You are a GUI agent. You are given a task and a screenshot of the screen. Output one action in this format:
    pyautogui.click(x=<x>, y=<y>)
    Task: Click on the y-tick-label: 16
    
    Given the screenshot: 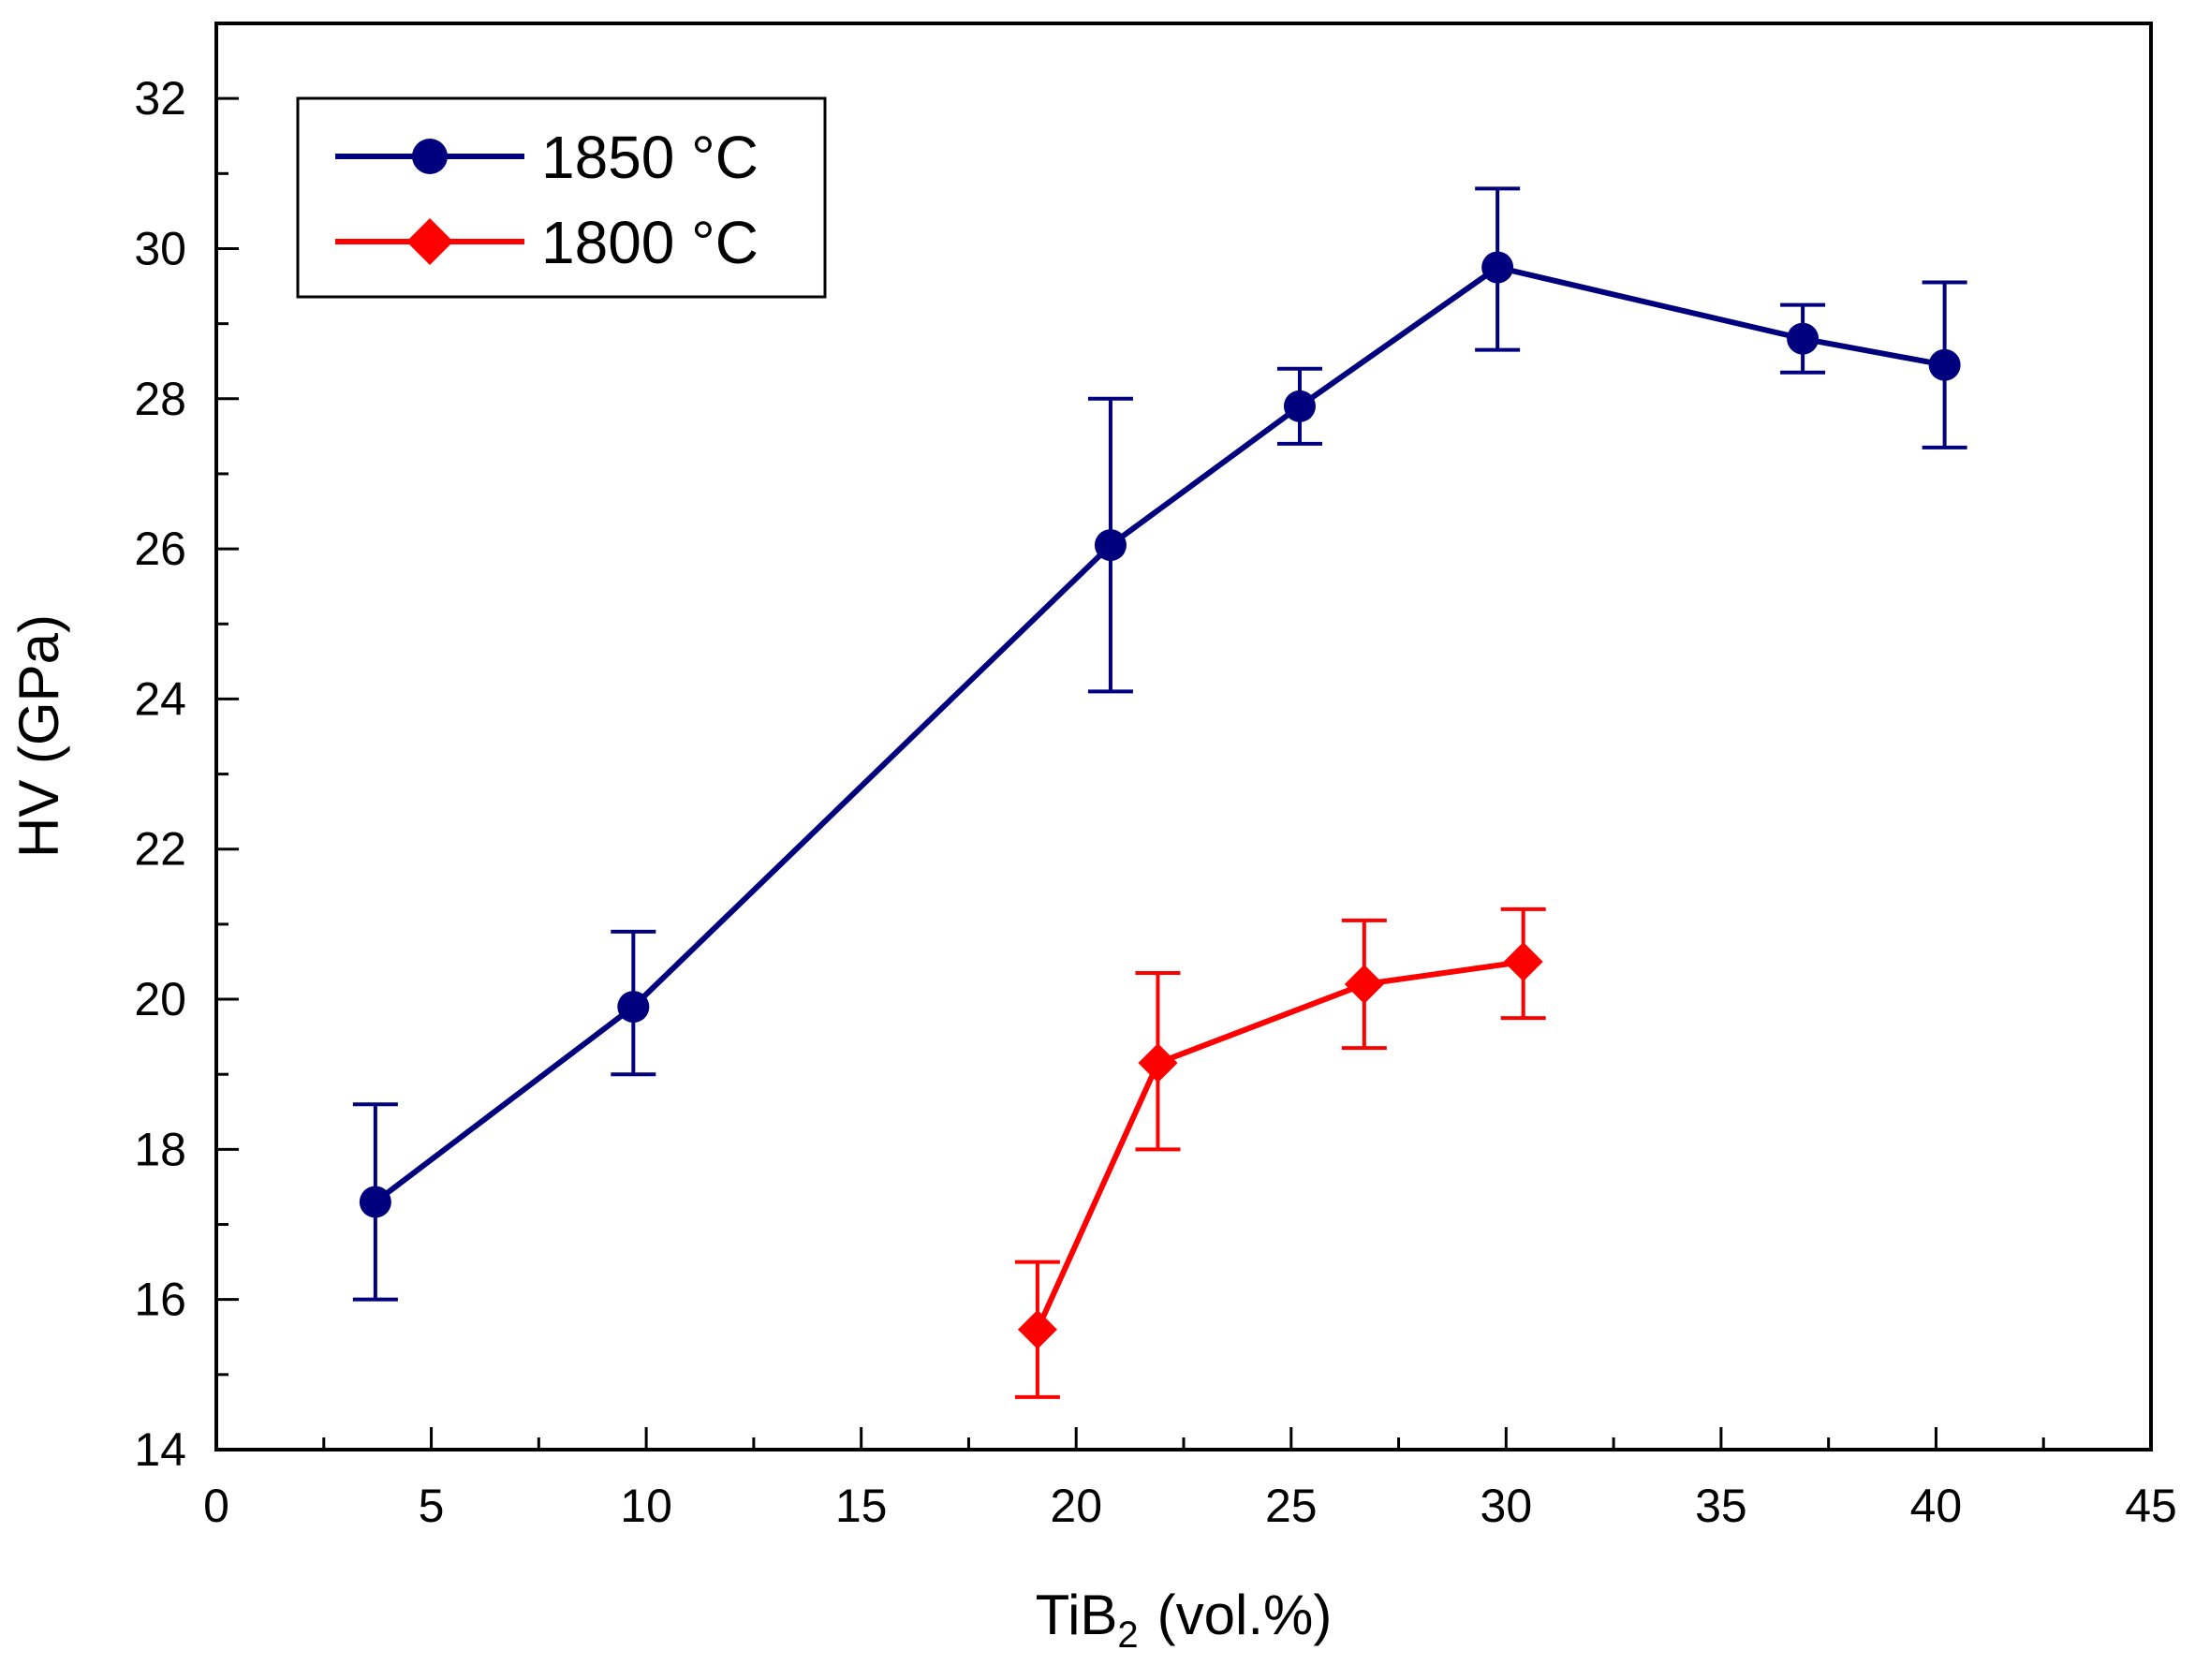 What is the action you would take?
    pyautogui.click(x=160, y=1300)
    